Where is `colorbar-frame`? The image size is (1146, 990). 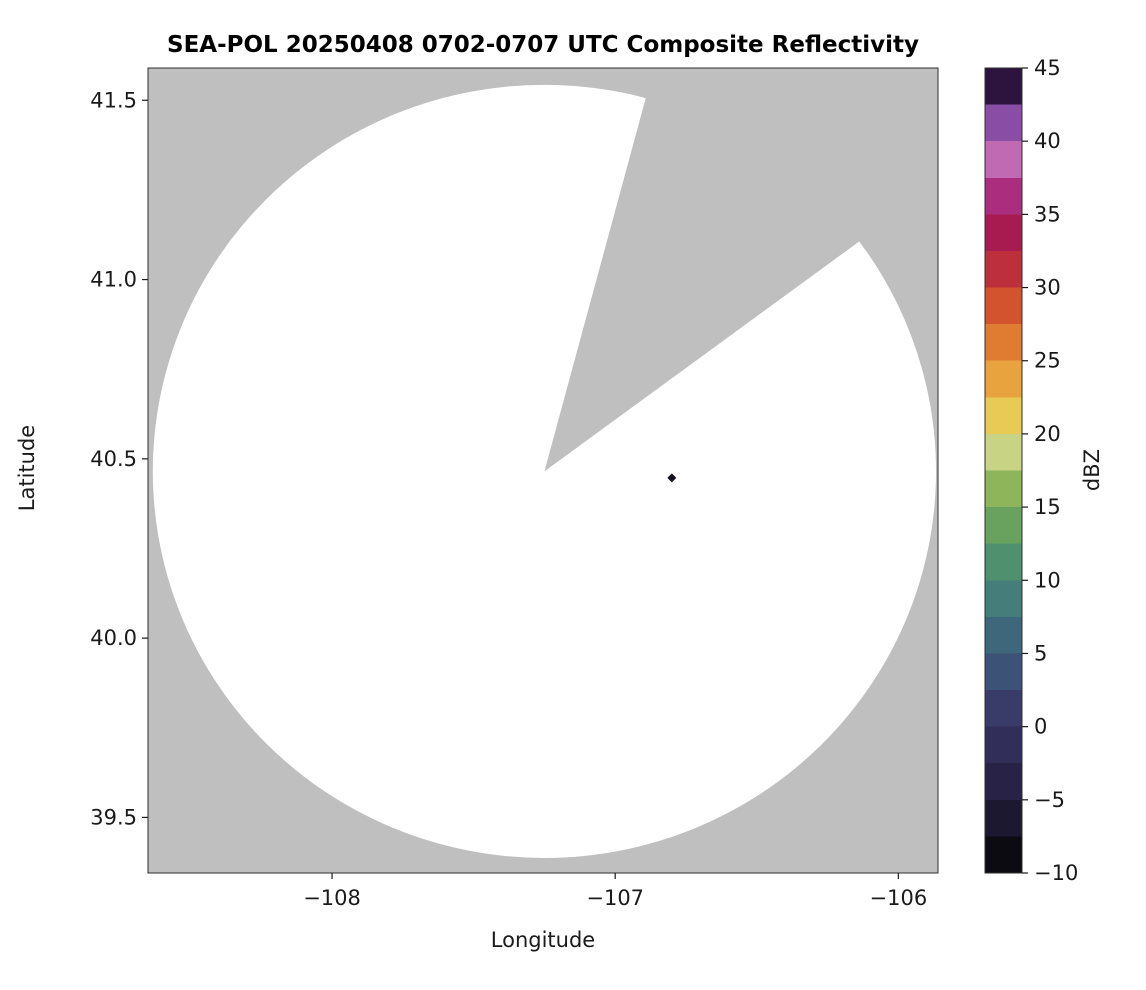 colorbar-frame is located at coordinates (1003, 470).